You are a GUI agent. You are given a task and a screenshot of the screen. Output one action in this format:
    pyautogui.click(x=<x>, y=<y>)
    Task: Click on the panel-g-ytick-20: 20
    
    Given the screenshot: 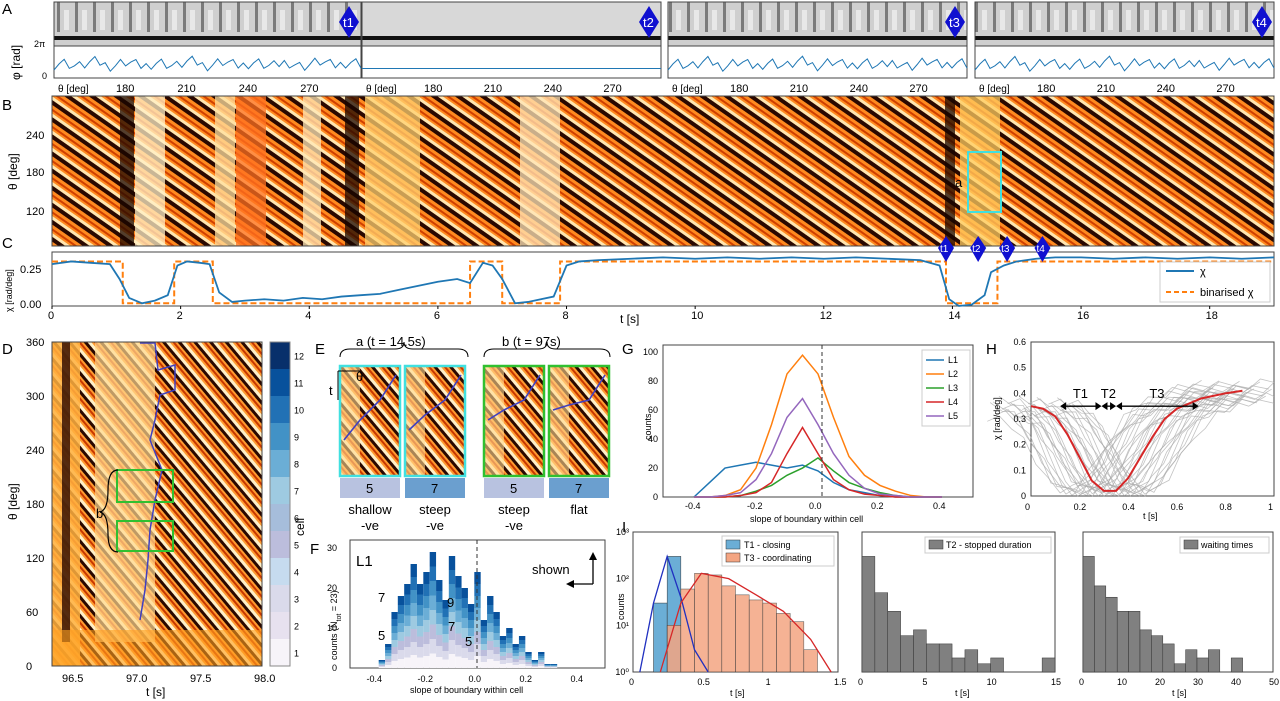 What is the action you would take?
    pyautogui.click(x=653, y=468)
    